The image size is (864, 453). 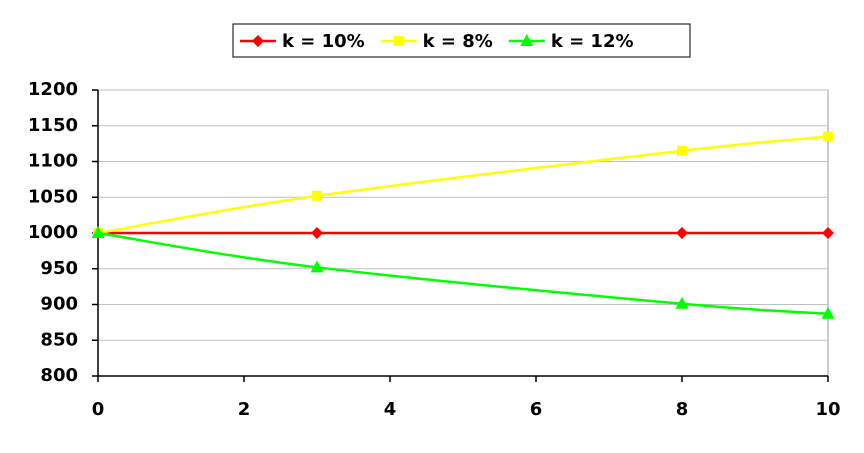 What do you see at coordinates (390, 409) in the screenshot?
I see `x-tick-label: 4` at bounding box center [390, 409].